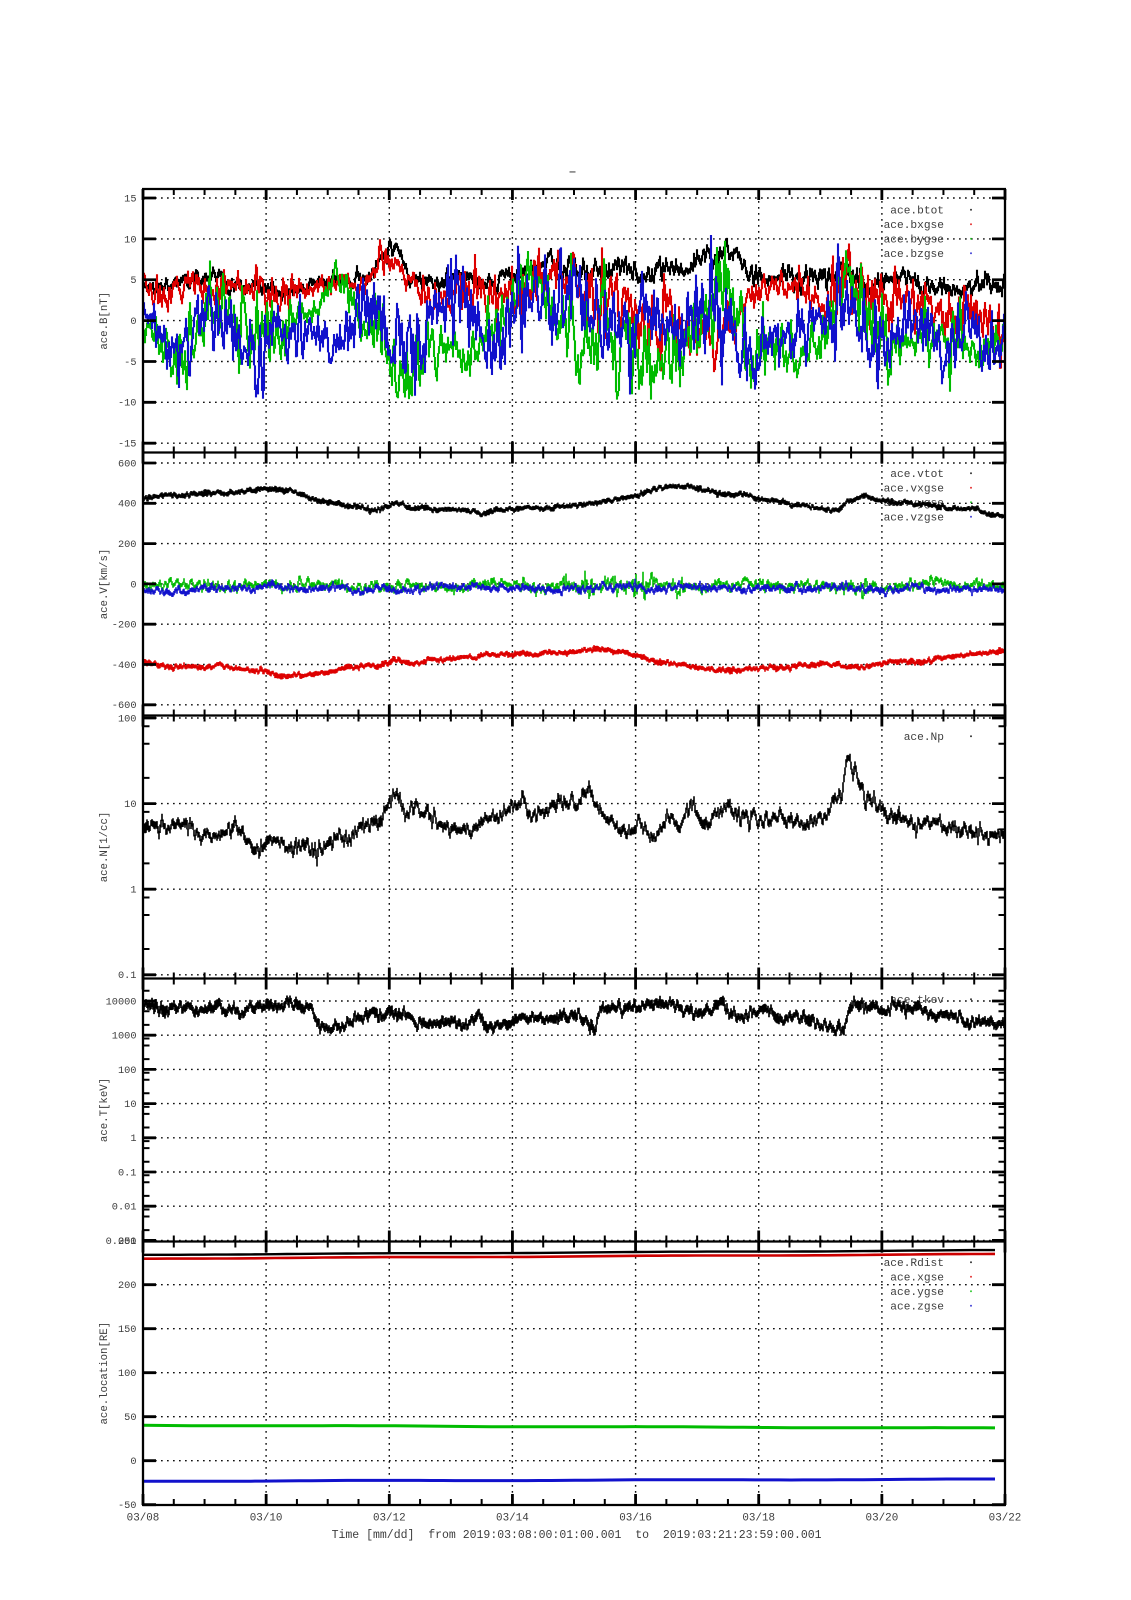 The height and width of the screenshot is (1600, 1131). I want to click on svg-text: 600, so click(127, 464).